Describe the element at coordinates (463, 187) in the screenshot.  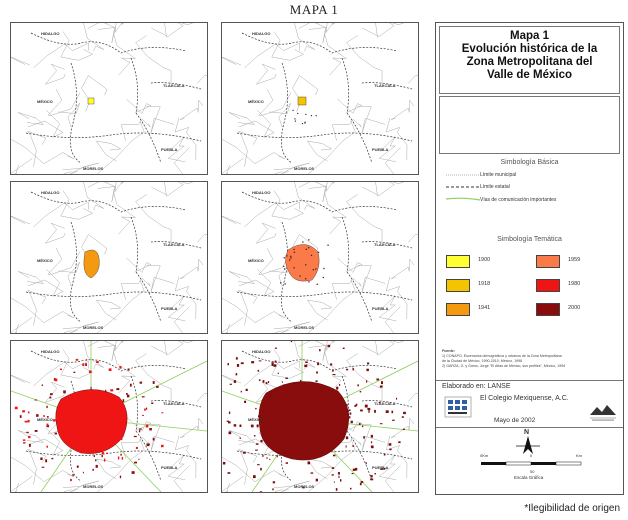
I see `basic-symbols` at that location.